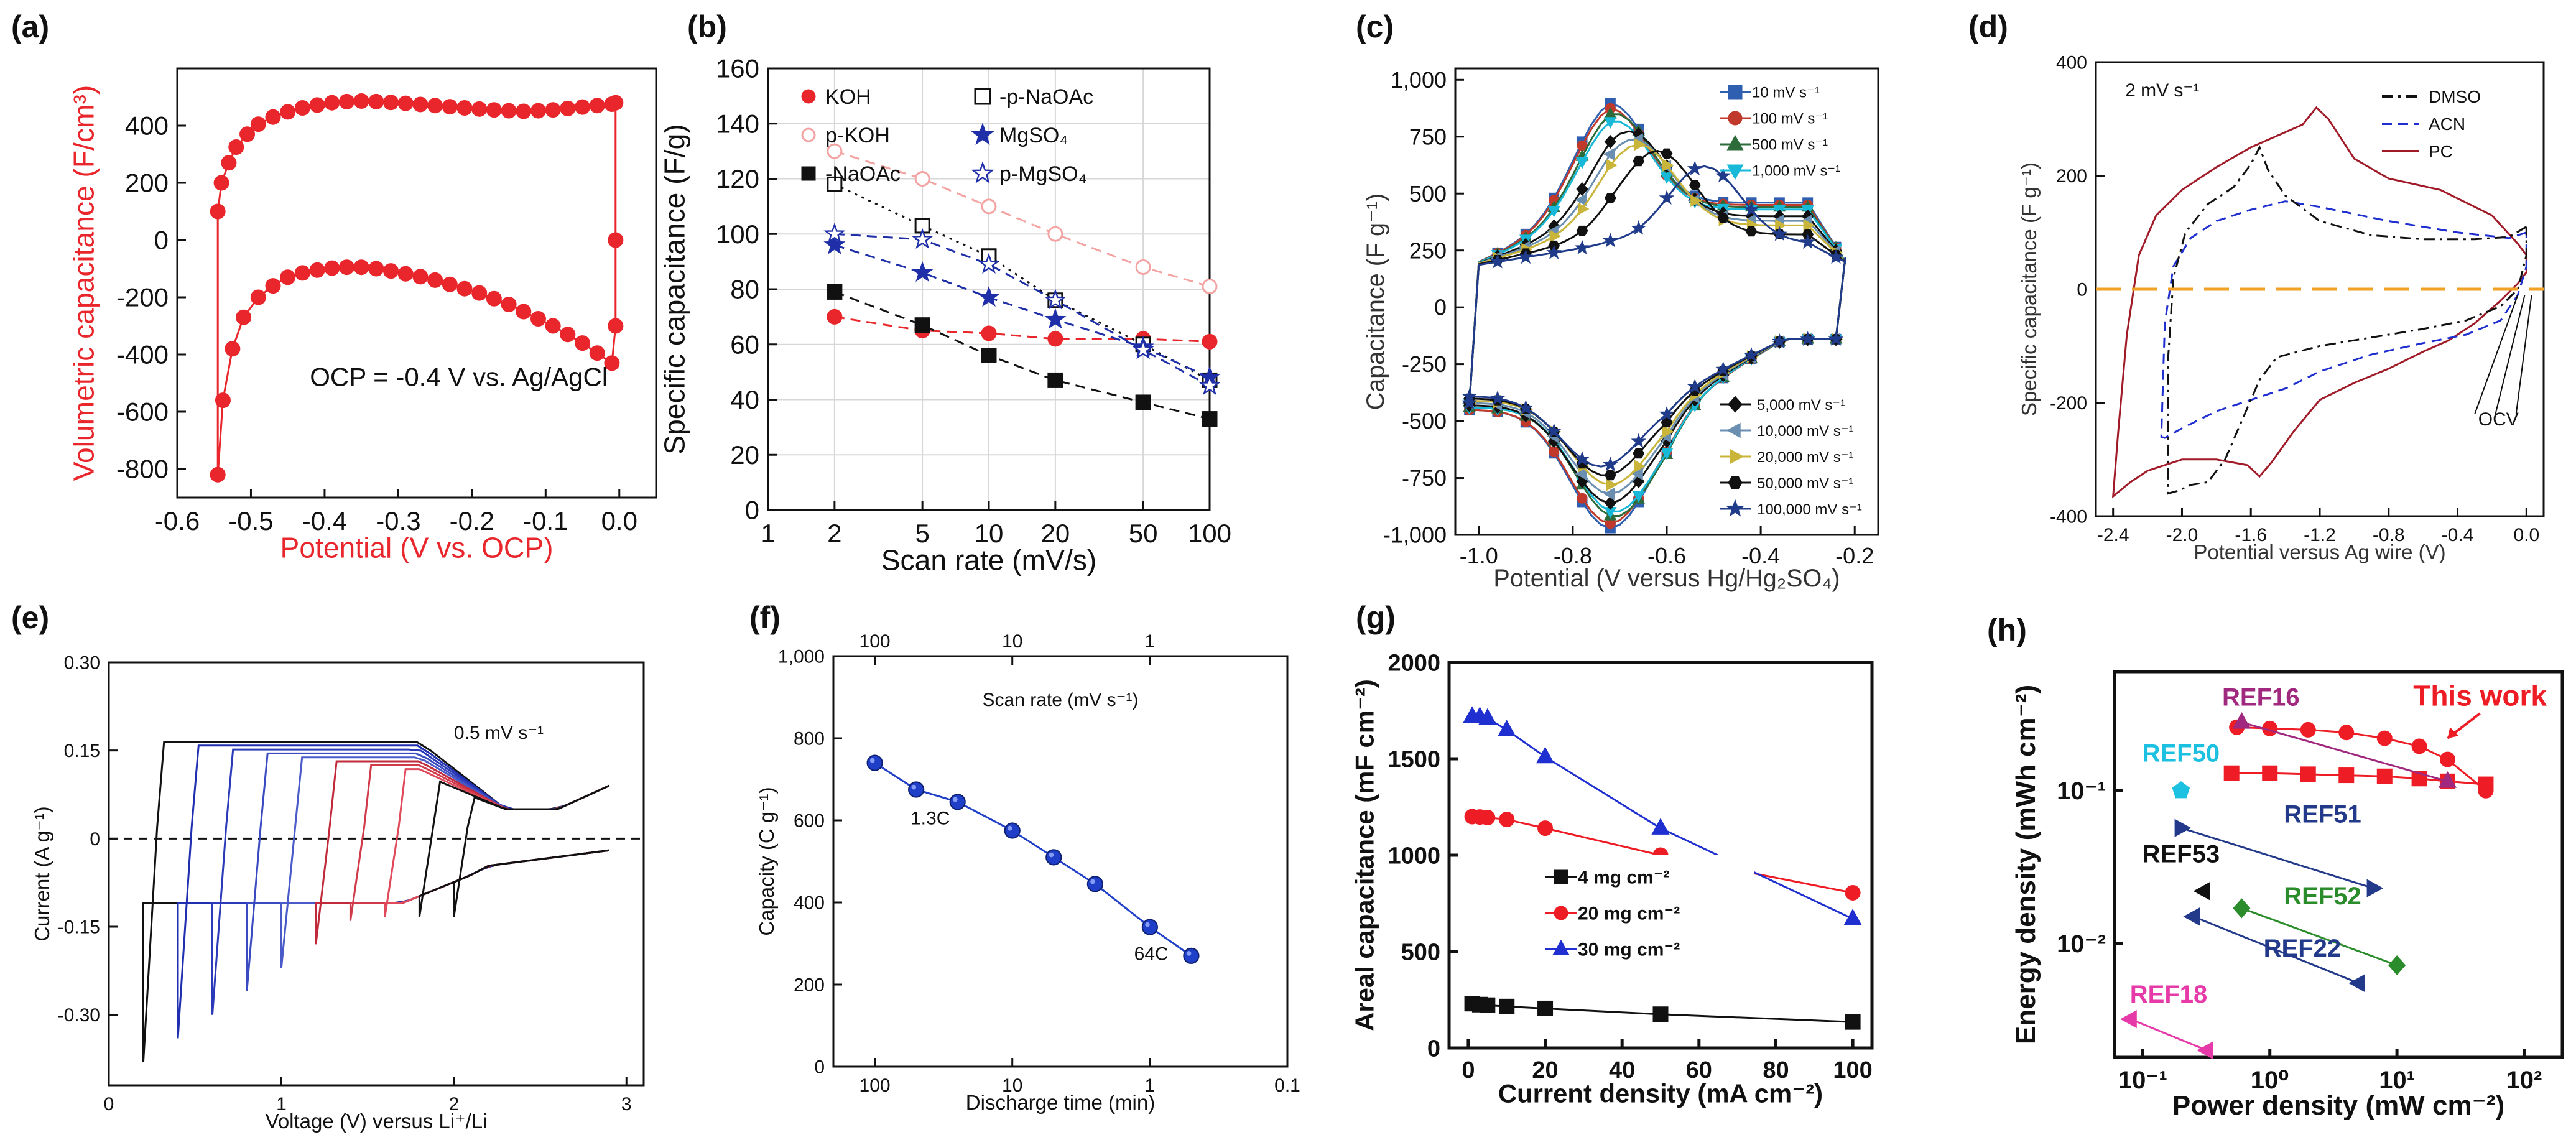  What do you see at coordinates (675, 289) in the screenshot?
I see `y-axis-label: Specific capacitance (F/g)` at bounding box center [675, 289].